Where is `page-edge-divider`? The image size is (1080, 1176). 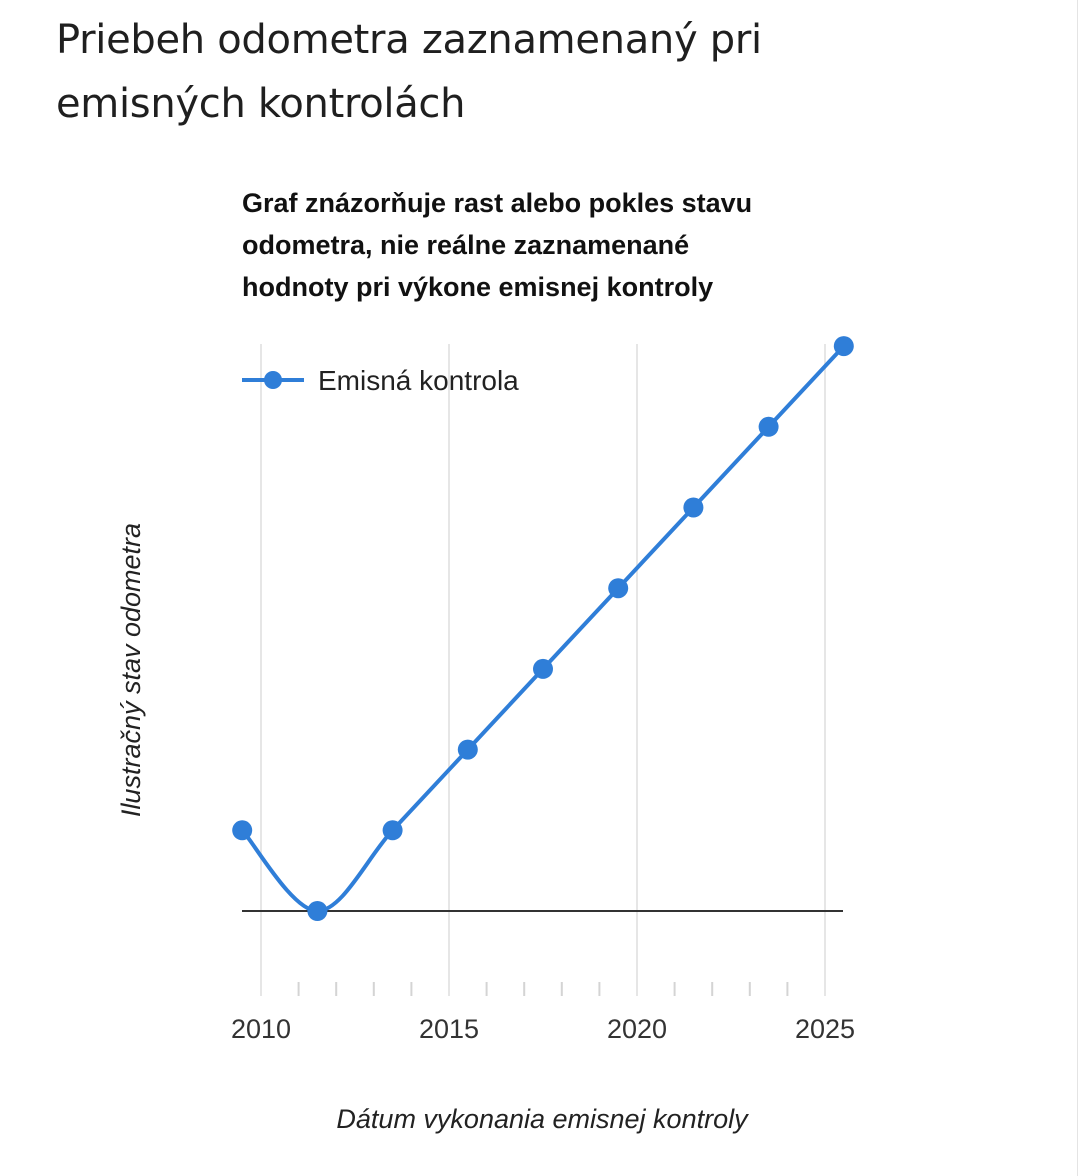
page-edge-divider is located at coordinates (1077, 588).